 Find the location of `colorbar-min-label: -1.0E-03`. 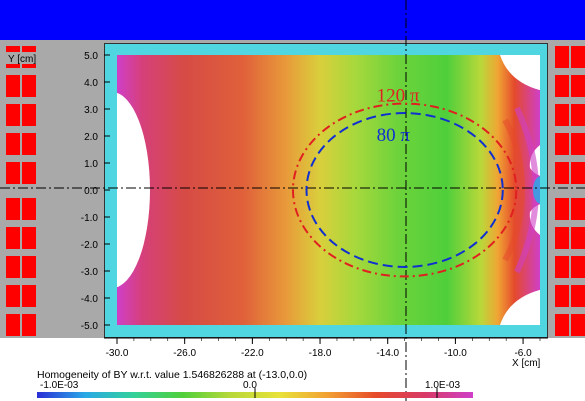

colorbar-min-label: -1.0E-03 is located at coordinates (59, 385).